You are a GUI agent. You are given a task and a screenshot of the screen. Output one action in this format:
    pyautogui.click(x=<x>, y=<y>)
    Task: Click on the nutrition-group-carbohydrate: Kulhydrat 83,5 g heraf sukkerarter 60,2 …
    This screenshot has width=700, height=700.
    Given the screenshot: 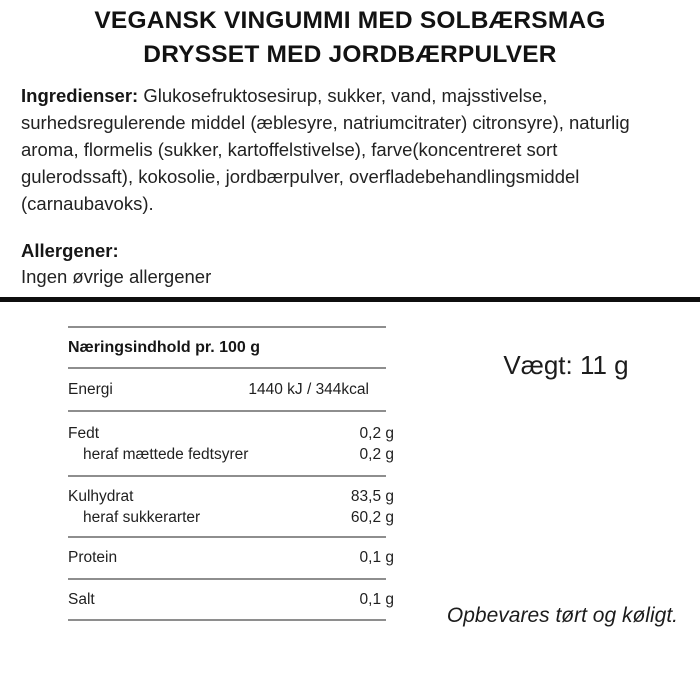 What is the action you would take?
    pyautogui.click(x=231, y=507)
    